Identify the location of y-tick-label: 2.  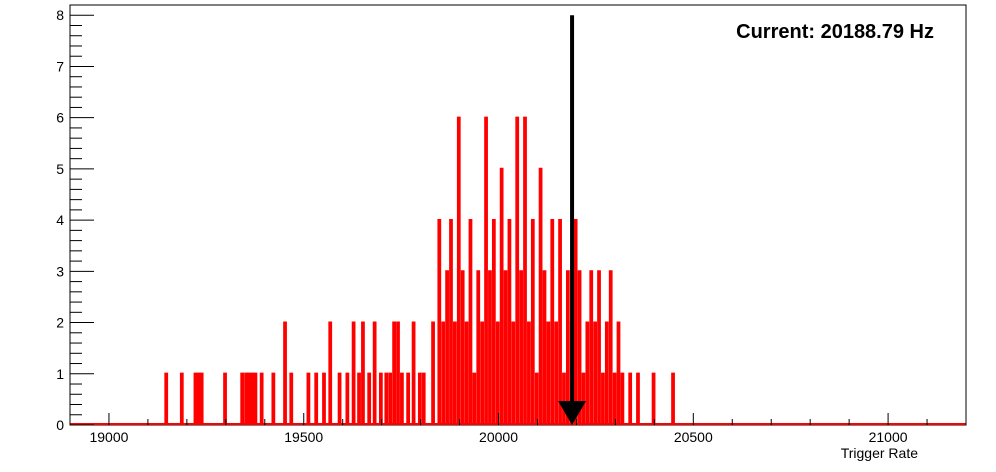
(60, 323).